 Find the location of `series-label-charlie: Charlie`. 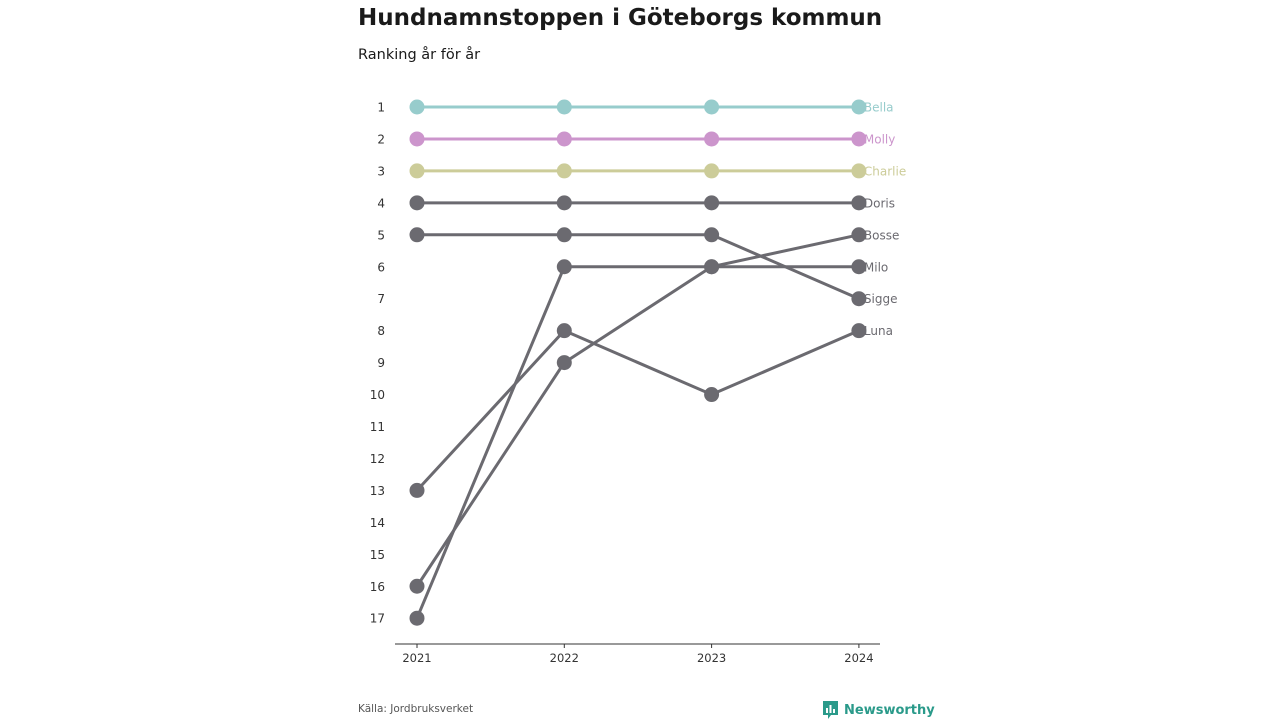

series-label-charlie: Charlie is located at coordinates (885, 171).